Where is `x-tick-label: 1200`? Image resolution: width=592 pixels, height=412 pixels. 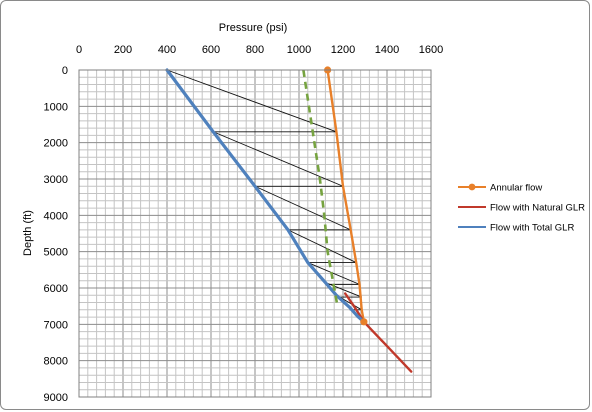 x-tick-label: 1200 is located at coordinates (343, 50).